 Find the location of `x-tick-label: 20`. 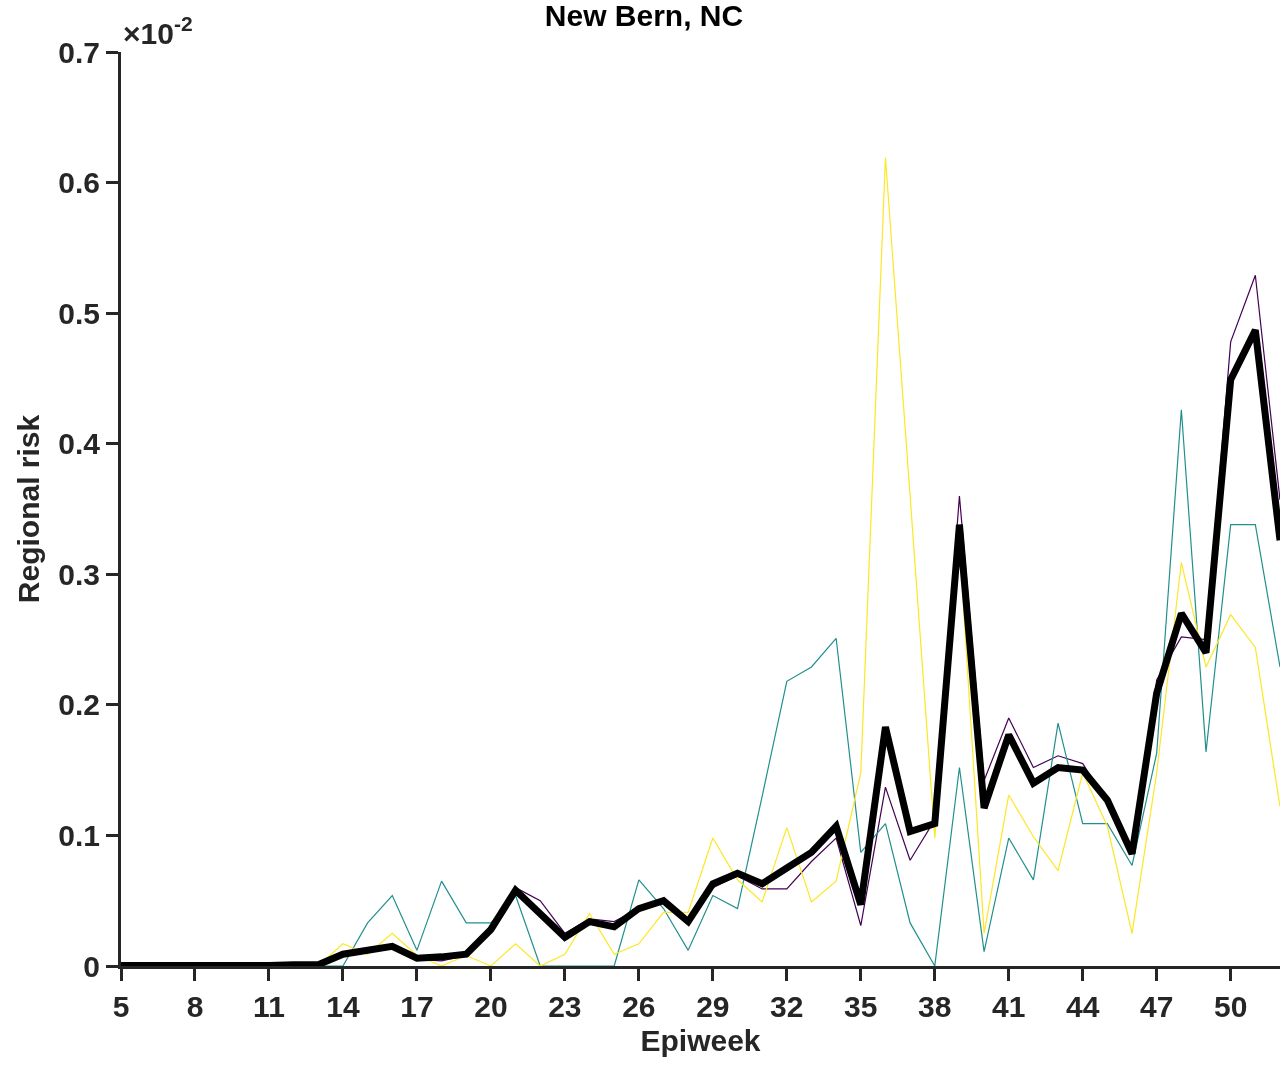

x-tick-label: 20 is located at coordinates (491, 1006).